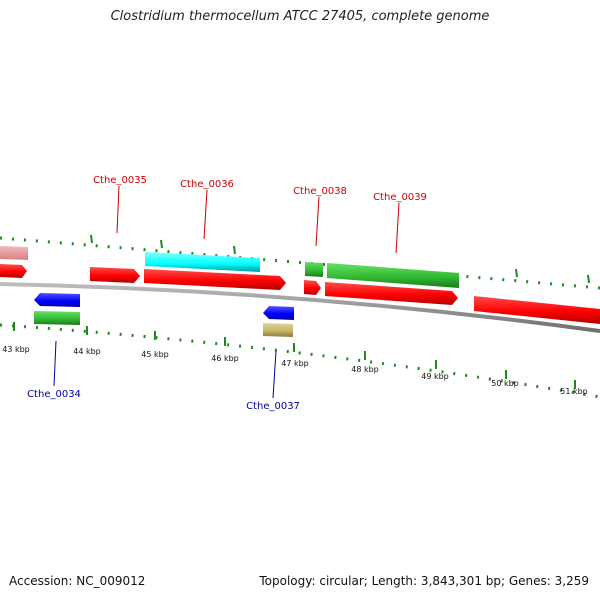  What do you see at coordinates (505, 383) in the screenshot?
I see `scale-label: 50 kbp` at bounding box center [505, 383].